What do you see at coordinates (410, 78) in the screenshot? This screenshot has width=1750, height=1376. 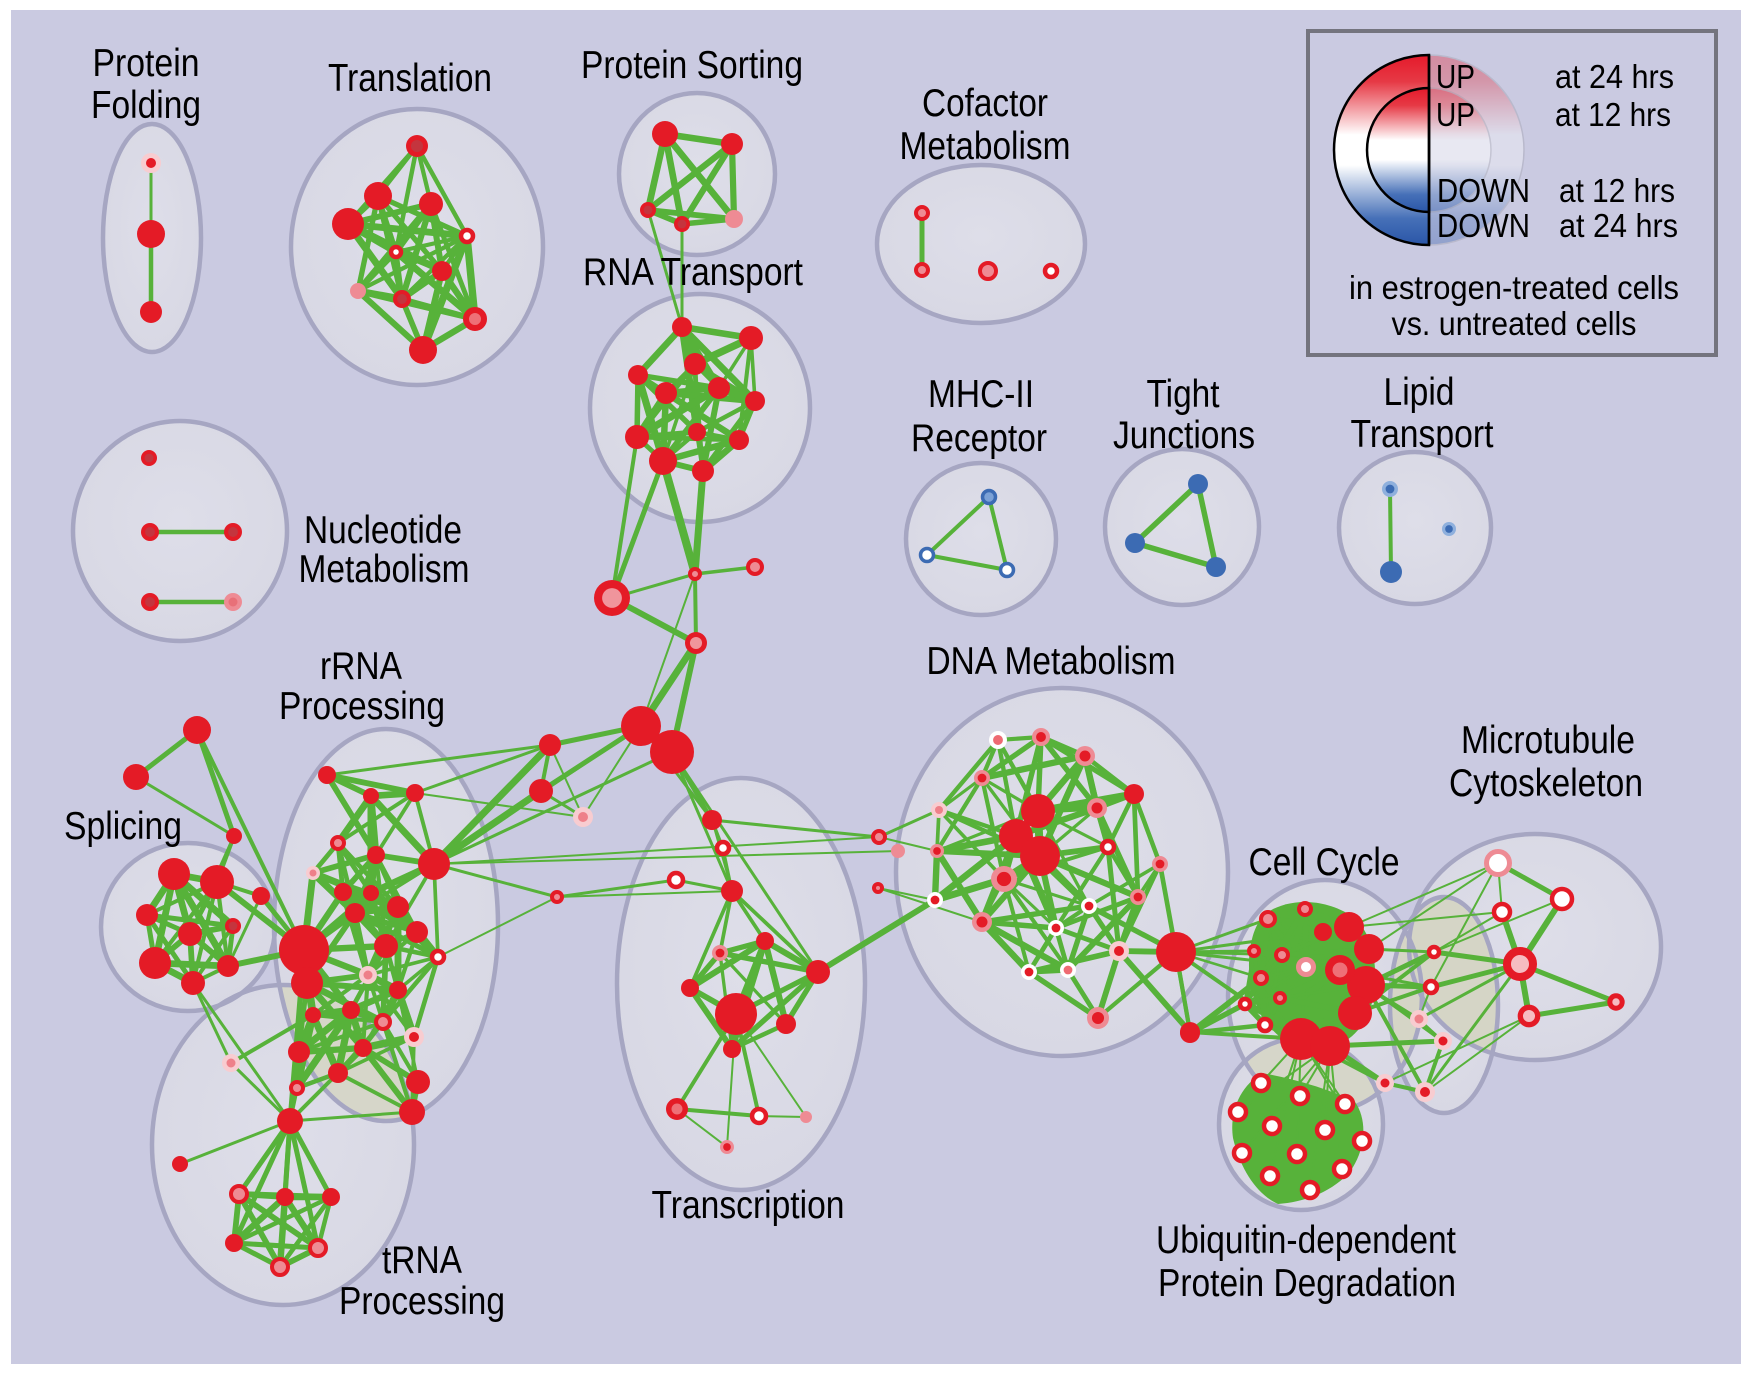 I see `svg-text: Translation` at bounding box center [410, 78].